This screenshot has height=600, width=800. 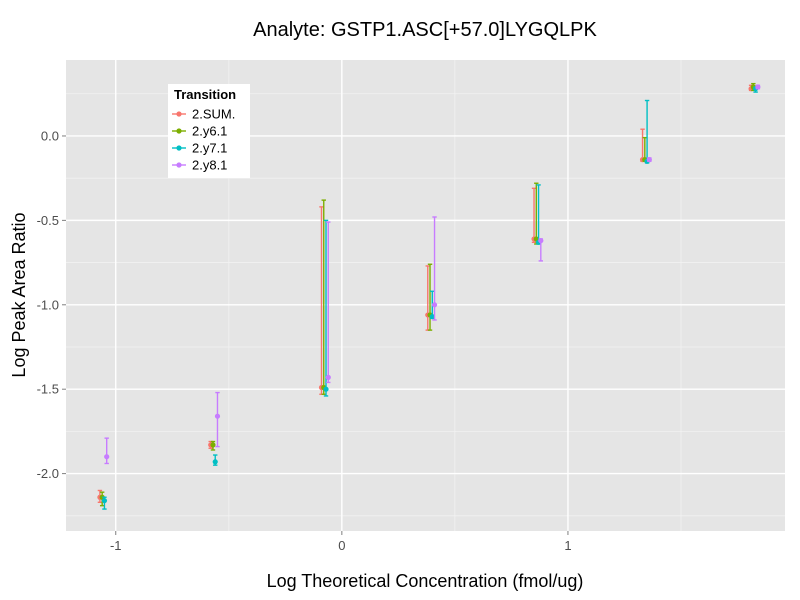 What do you see at coordinates (425, 30) in the screenshot?
I see `chart-title: Analyte: GSTP1.ASC[+57.0]LYGQLPK` at bounding box center [425, 30].